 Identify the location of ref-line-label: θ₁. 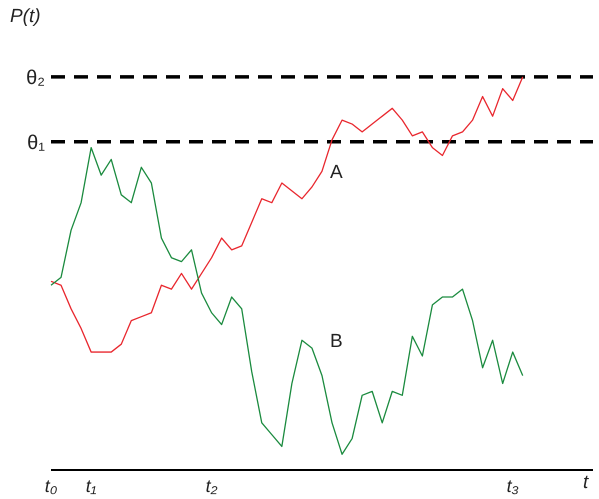
(36, 143).